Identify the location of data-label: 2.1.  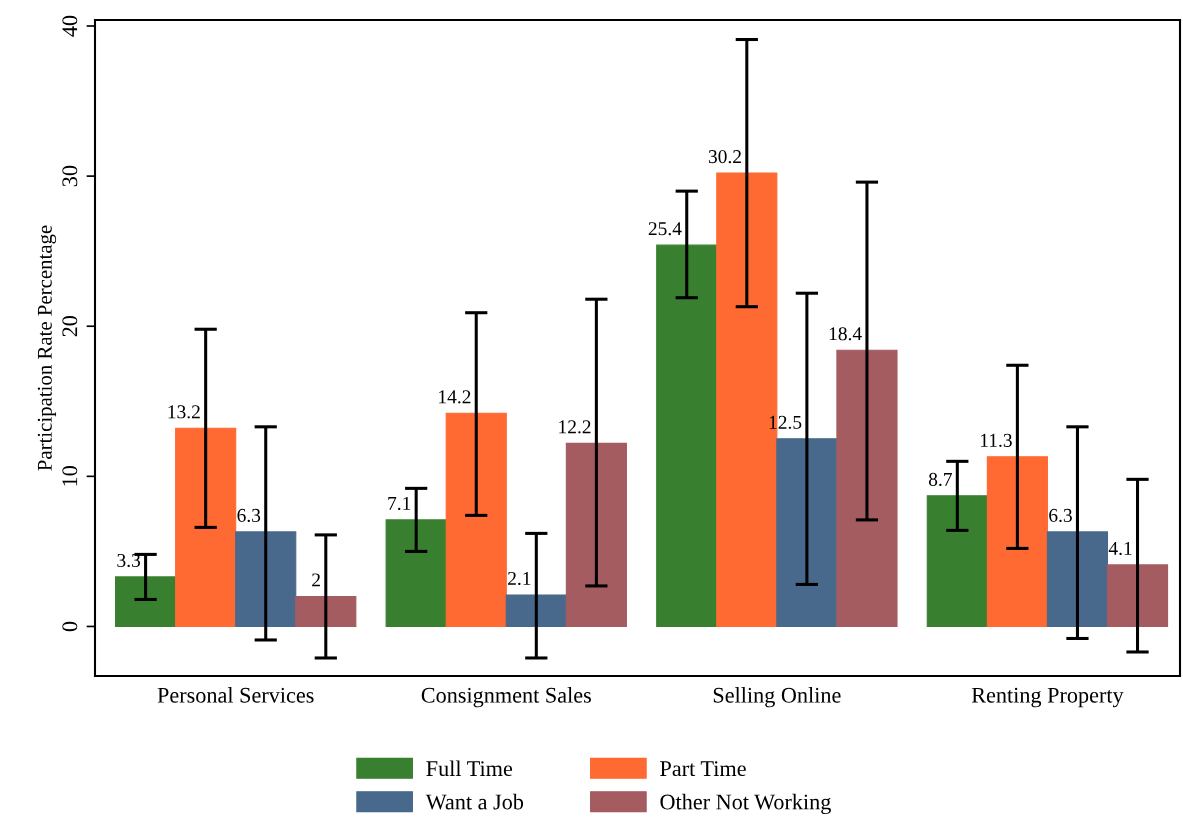
(519, 578).